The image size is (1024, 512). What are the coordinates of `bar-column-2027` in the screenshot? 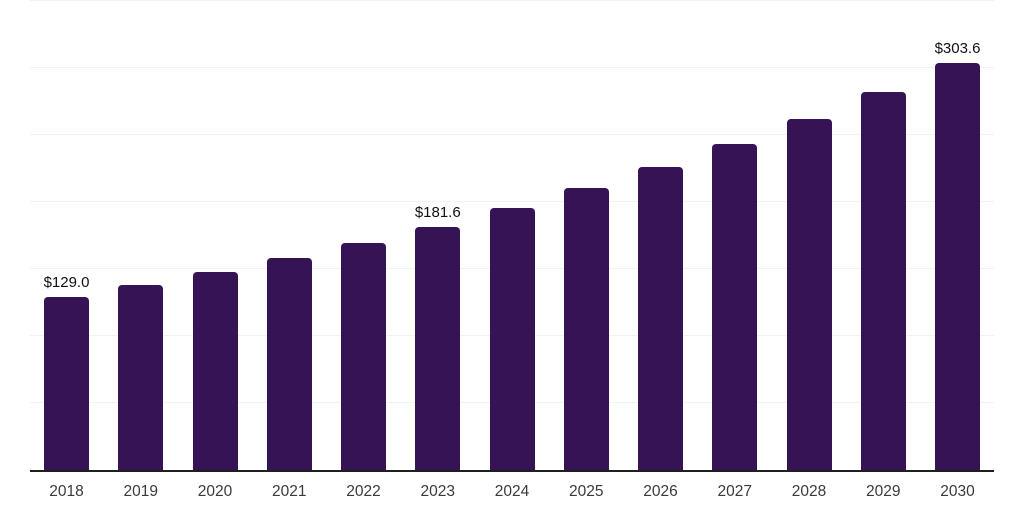 It's located at (735, 306).